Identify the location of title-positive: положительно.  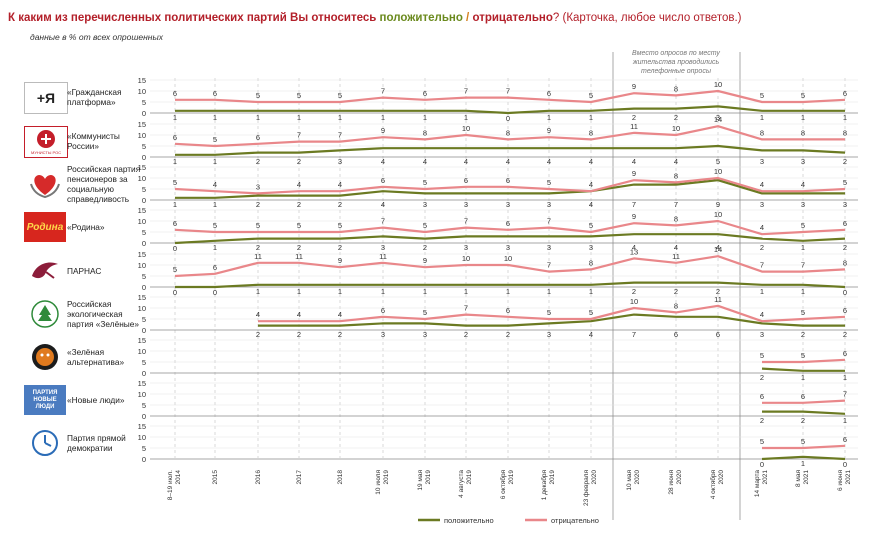
(421, 18).